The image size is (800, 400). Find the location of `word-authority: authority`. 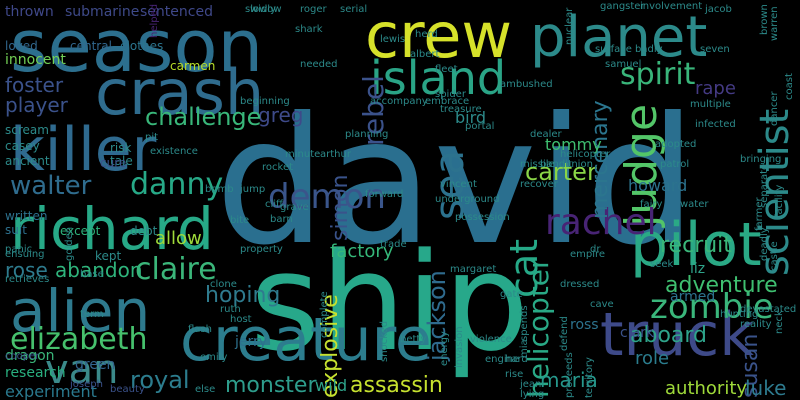

word-authority: authority is located at coordinates (706, 388).